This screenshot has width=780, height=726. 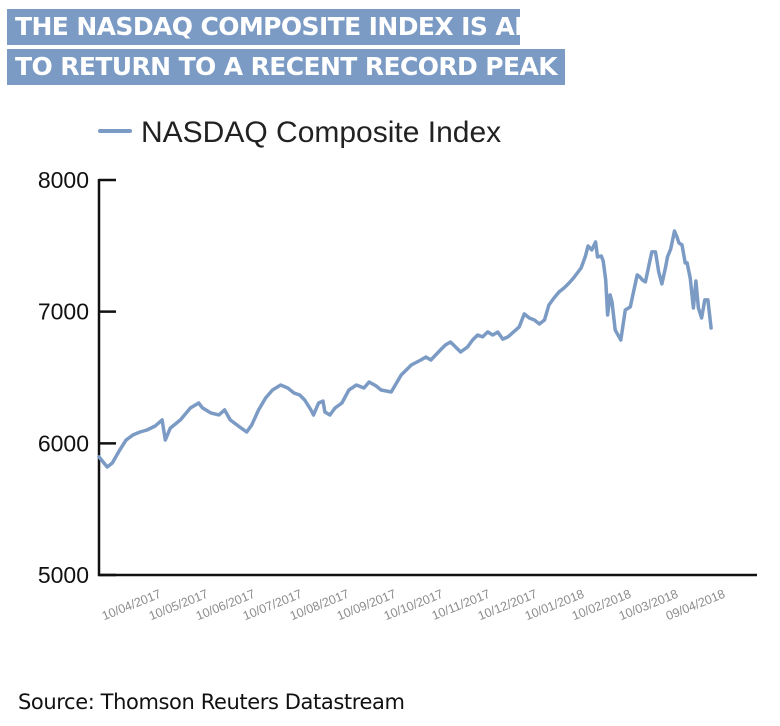 What do you see at coordinates (321, 132) in the screenshot?
I see `legend-label: NASDAQ Composite Index` at bounding box center [321, 132].